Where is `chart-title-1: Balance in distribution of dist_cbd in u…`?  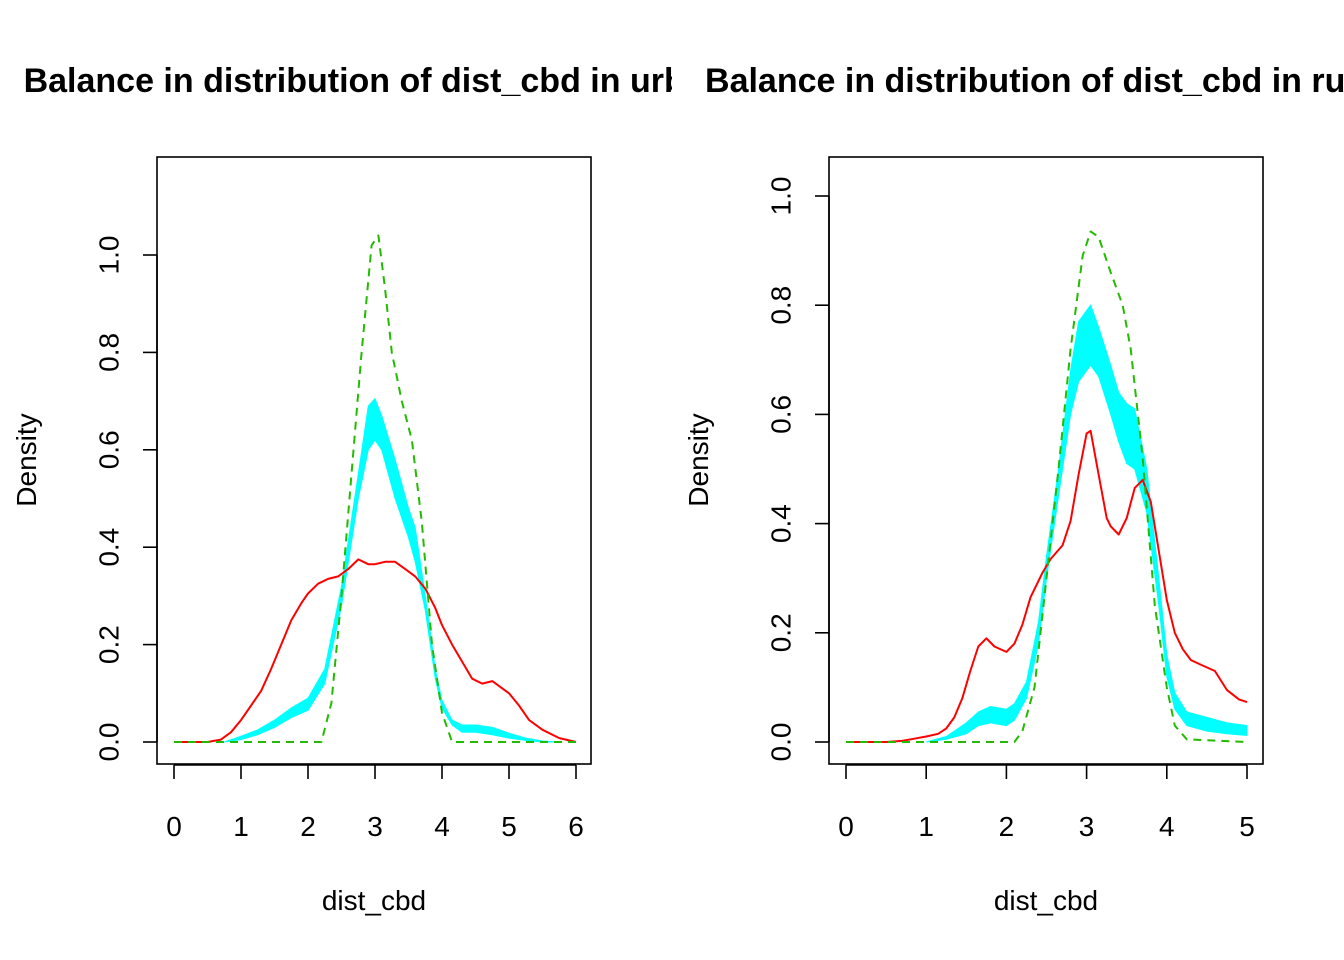 chart-title-1: Balance in distribution of dist_cbd in u… is located at coordinates (374, 81).